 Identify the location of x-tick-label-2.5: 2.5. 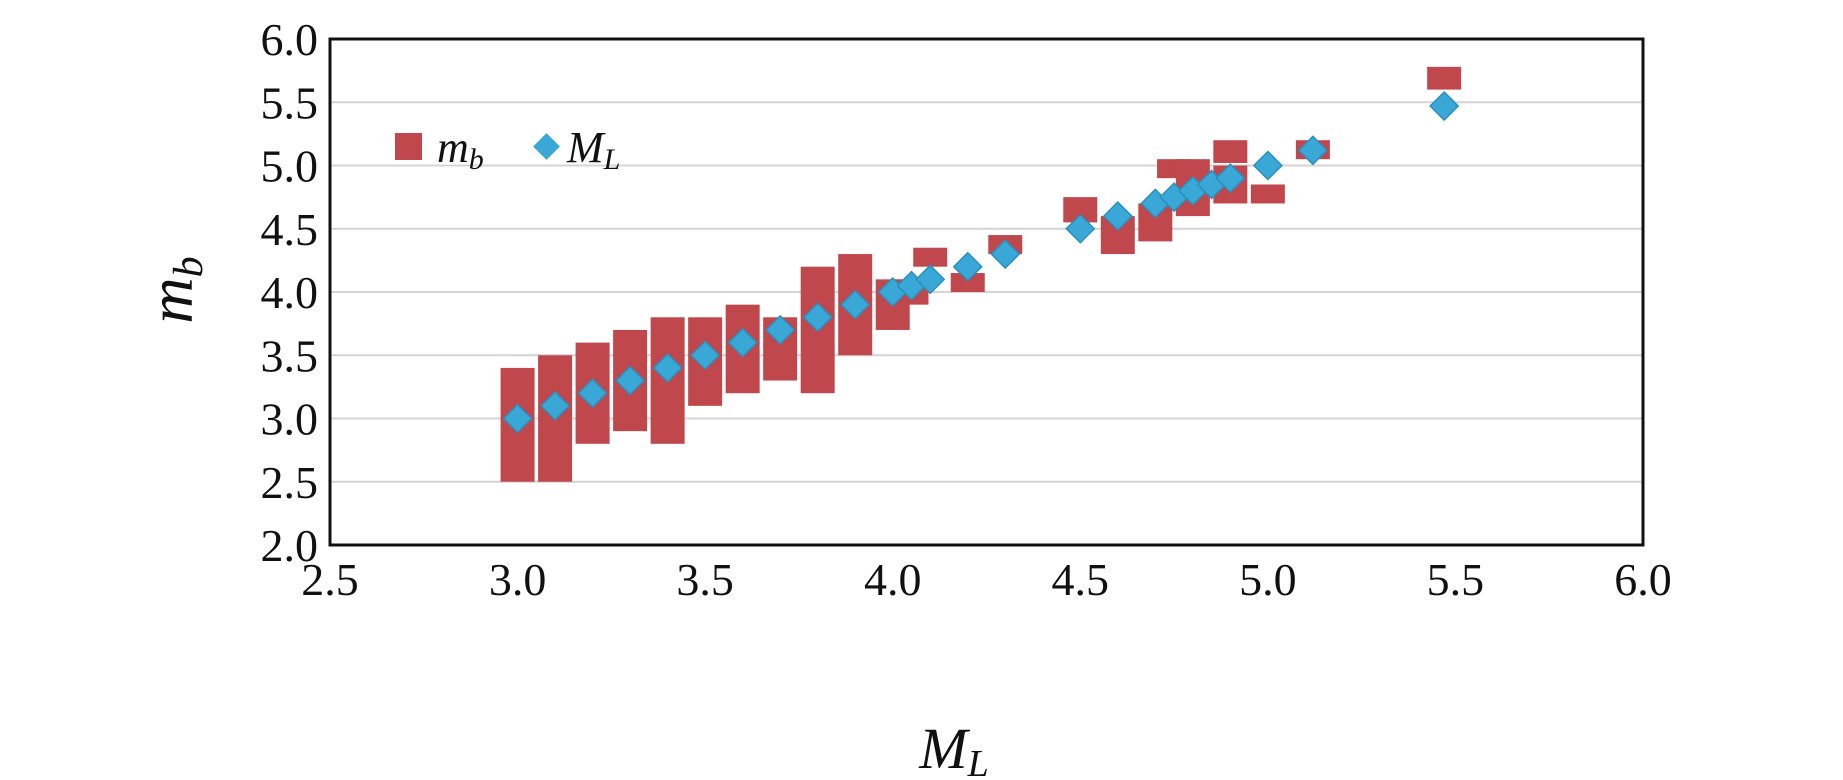
(330, 579).